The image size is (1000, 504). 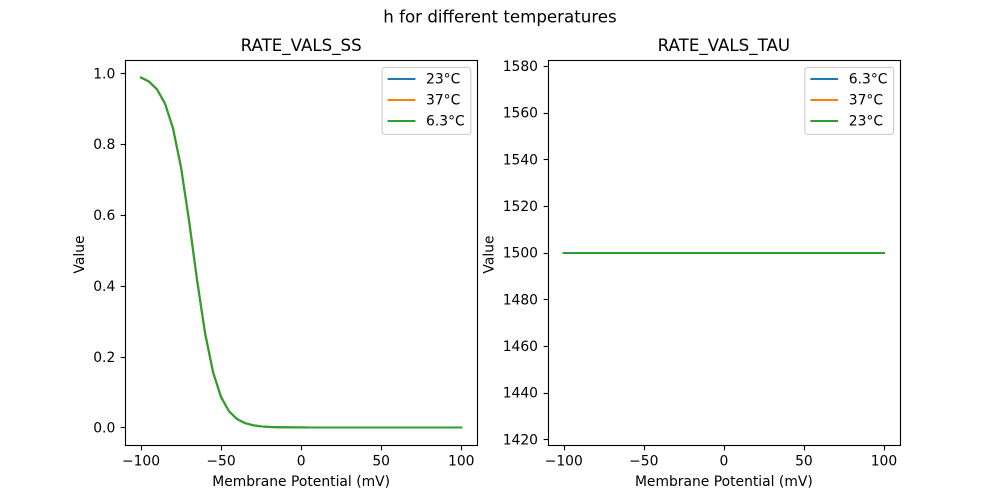 I want to click on y-tick-label: 1420, so click(x=520, y=440).